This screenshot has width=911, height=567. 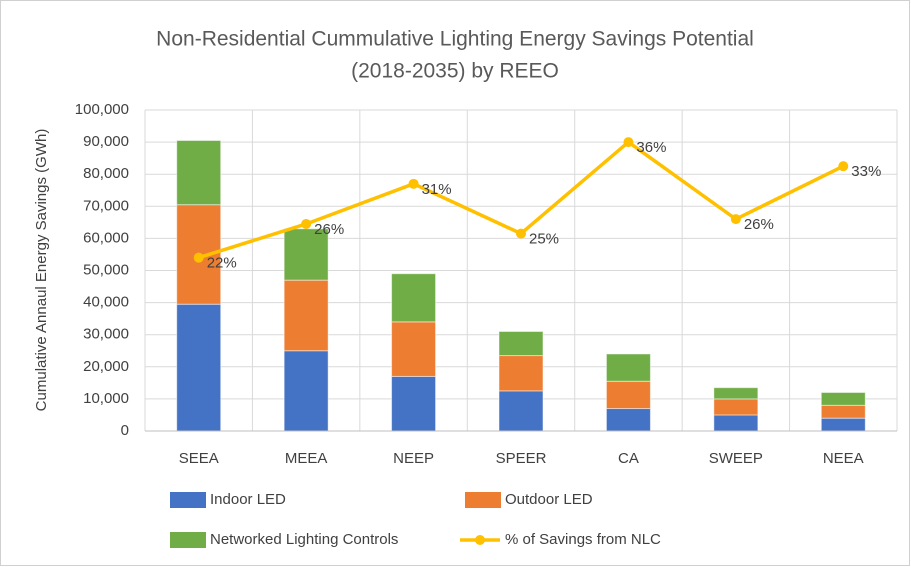 What do you see at coordinates (125, 430) in the screenshot?
I see `y-tick-label: 0` at bounding box center [125, 430].